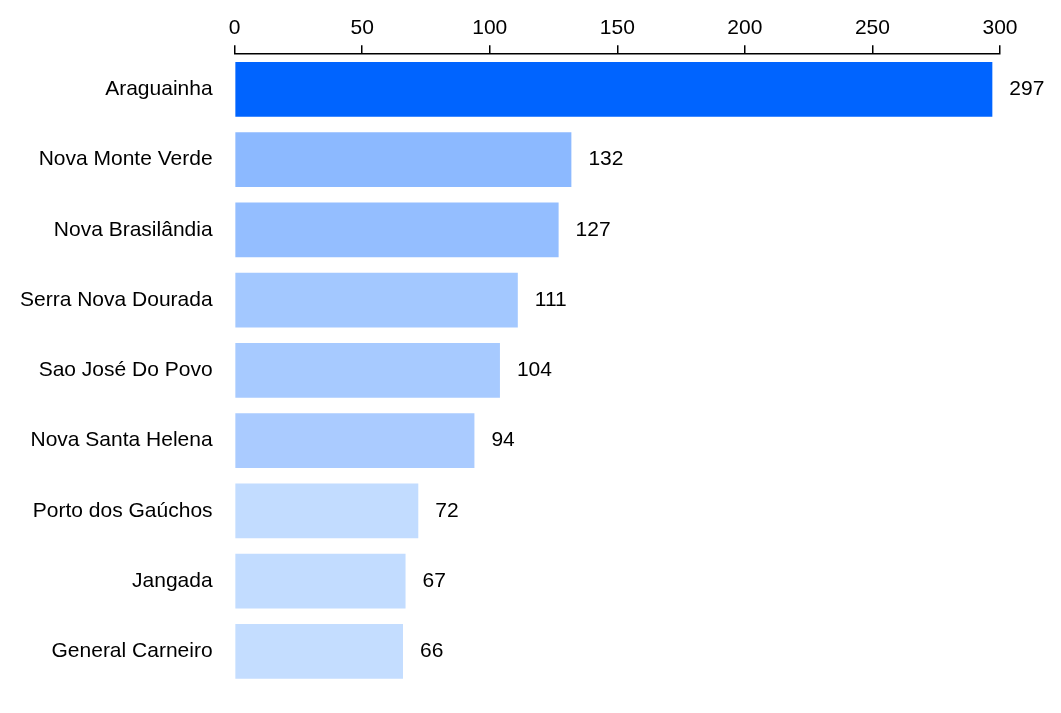 This screenshot has width=1061, height=713. What do you see at coordinates (1000, 27) in the screenshot?
I see `x-tick-label: 300` at bounding box center [1000, 27].